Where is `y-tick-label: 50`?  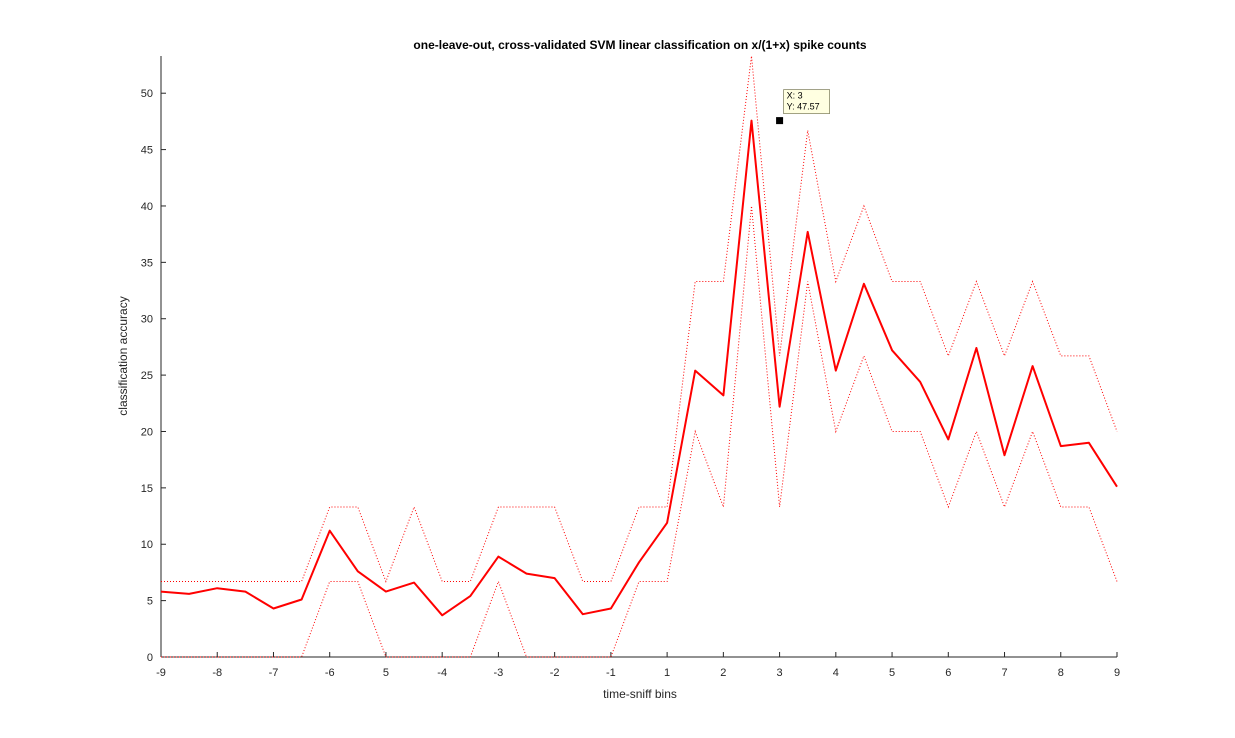
y-tick-label: 50 is located at coordinates (147, 94).